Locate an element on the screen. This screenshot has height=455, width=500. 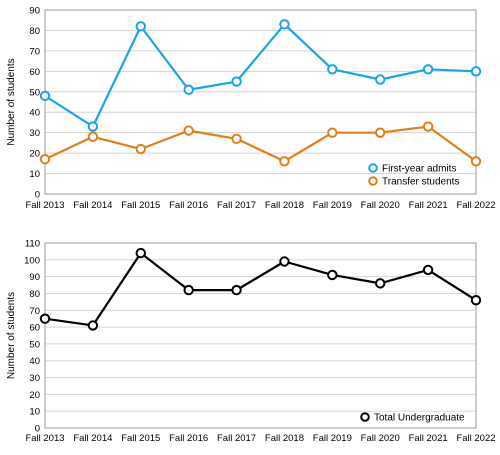
legend-label: Total Undergraduate is located at coordinates (419, 418).